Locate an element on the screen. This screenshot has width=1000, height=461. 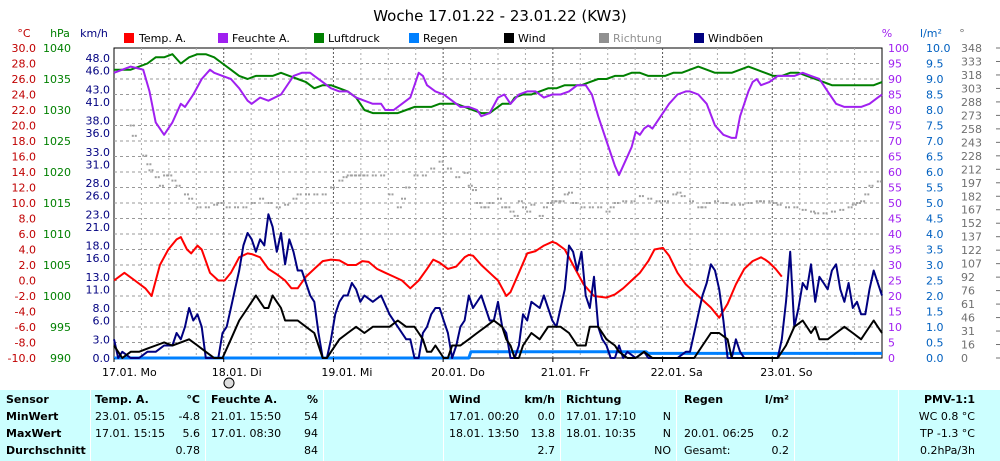
direction-tick-label: 167 is located at coordinates (971, 210).